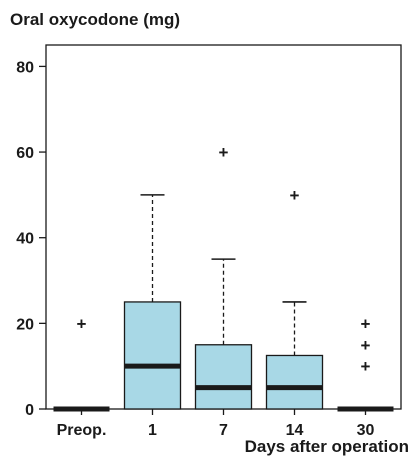 Image resolution: width=417 pixels, height=463 pixels. I want to click on x-tick-label: 14, so click(295, 430).